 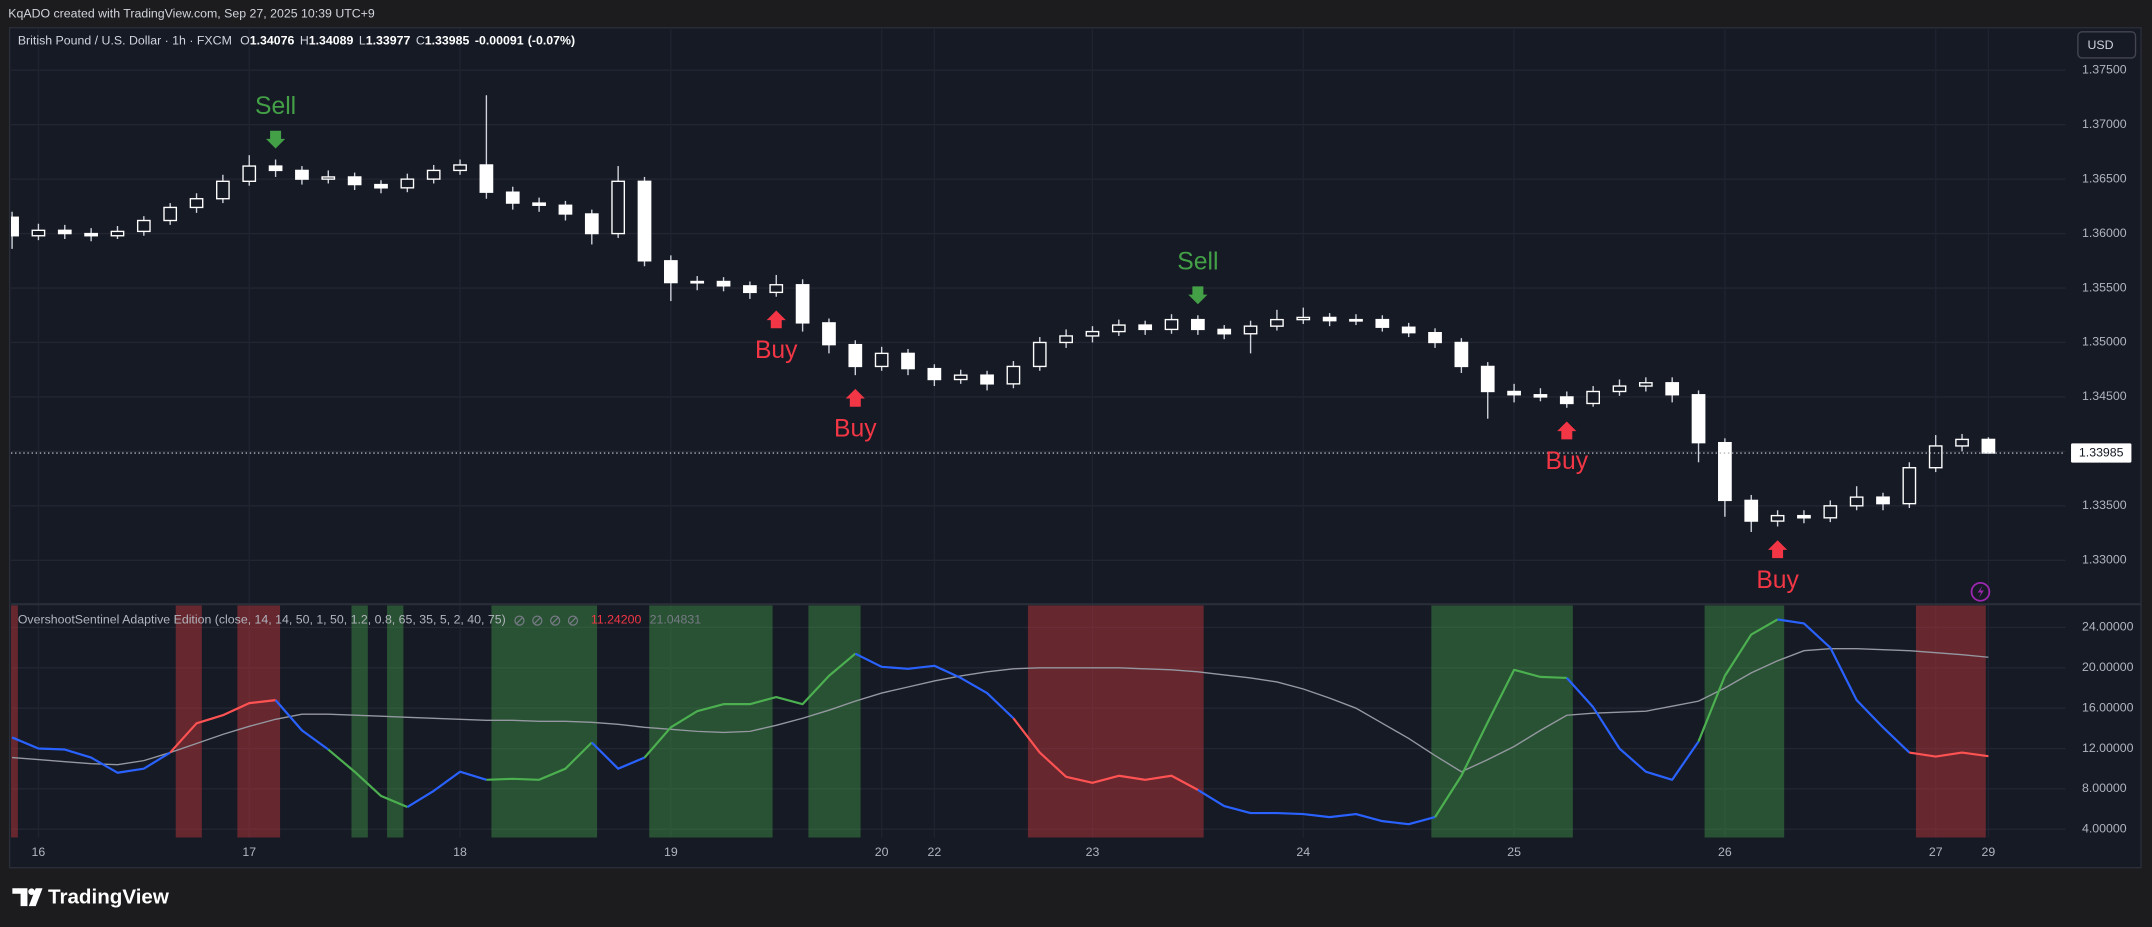 What do you see at coordinates (1093, 852) in the screenshot?
I see `x-tick-label: 23` at bounding box center [1093, 852].